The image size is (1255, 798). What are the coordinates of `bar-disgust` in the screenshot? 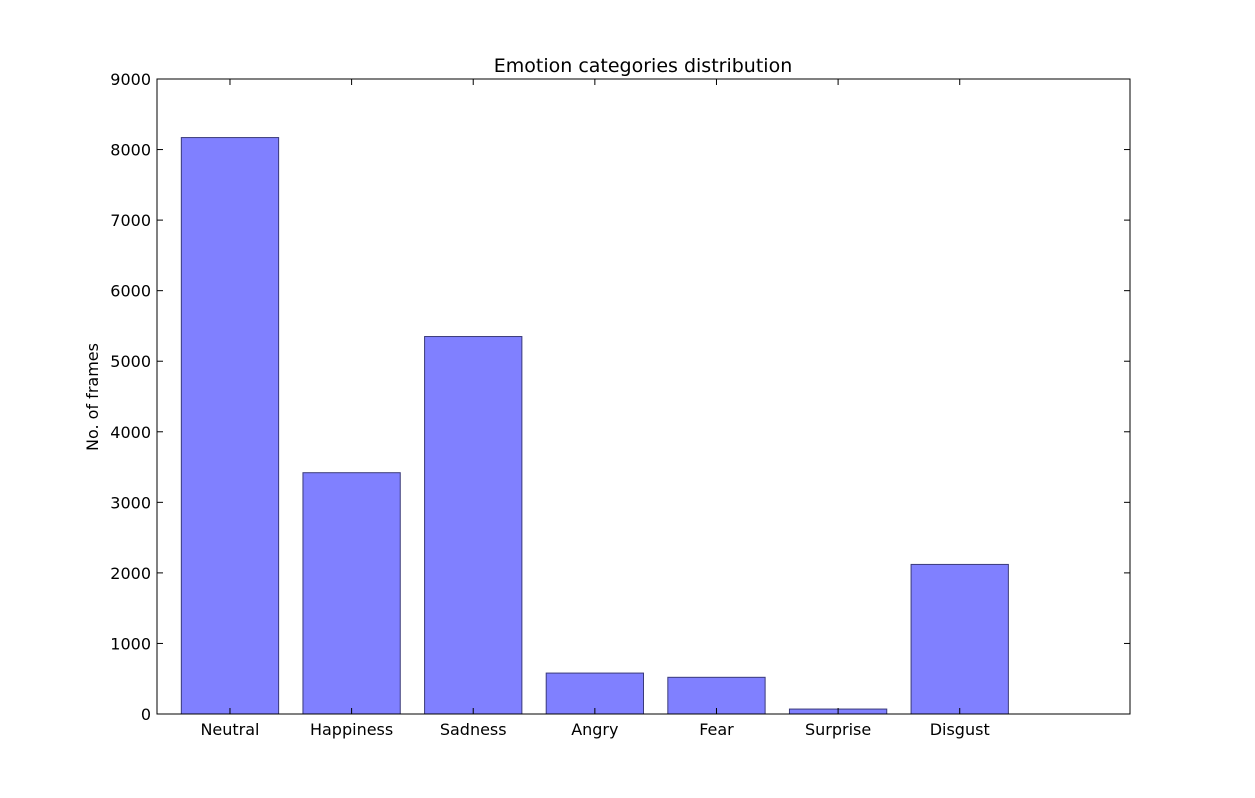 It's located at (959, 639).